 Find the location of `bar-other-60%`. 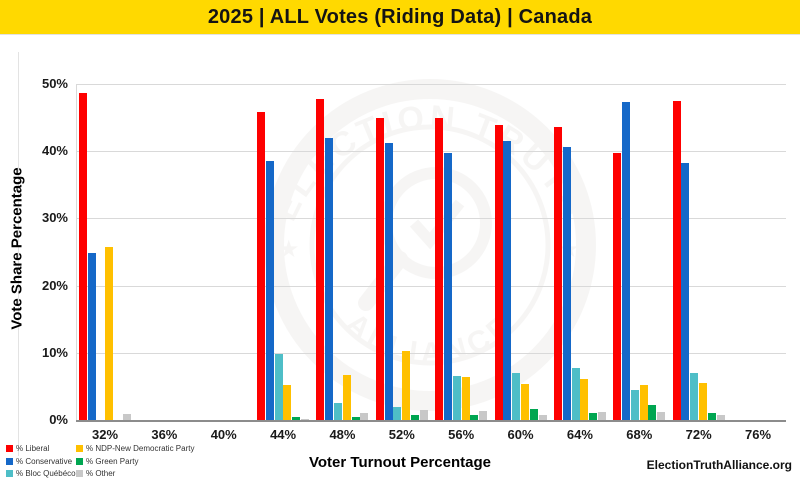

bar-other-60% is located at coordinates (542, 417).